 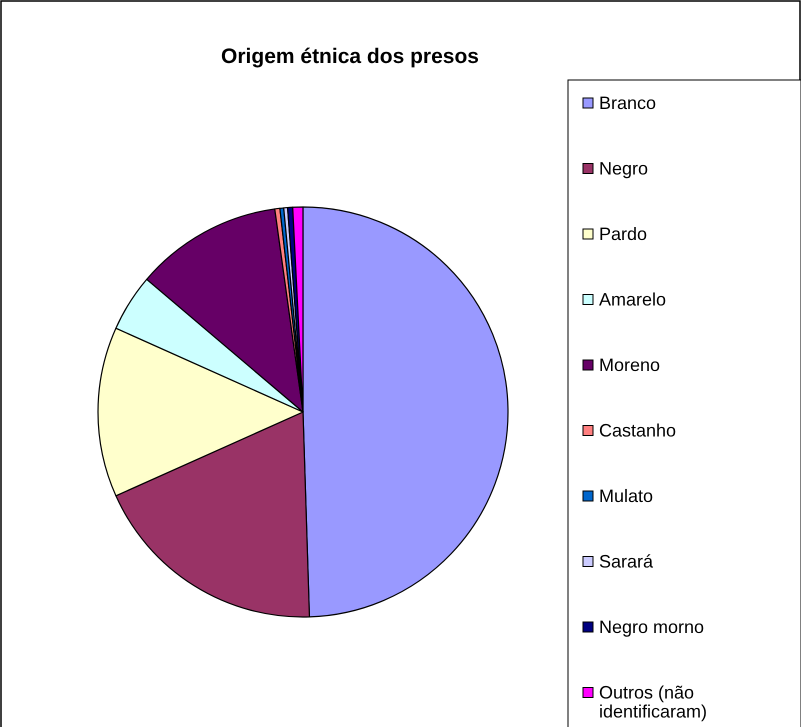 What do you see at coordinates (653, 702) in the screenshot?
I see `legend-label: Outros (não identificaram)` at bounding box center [653, 702].